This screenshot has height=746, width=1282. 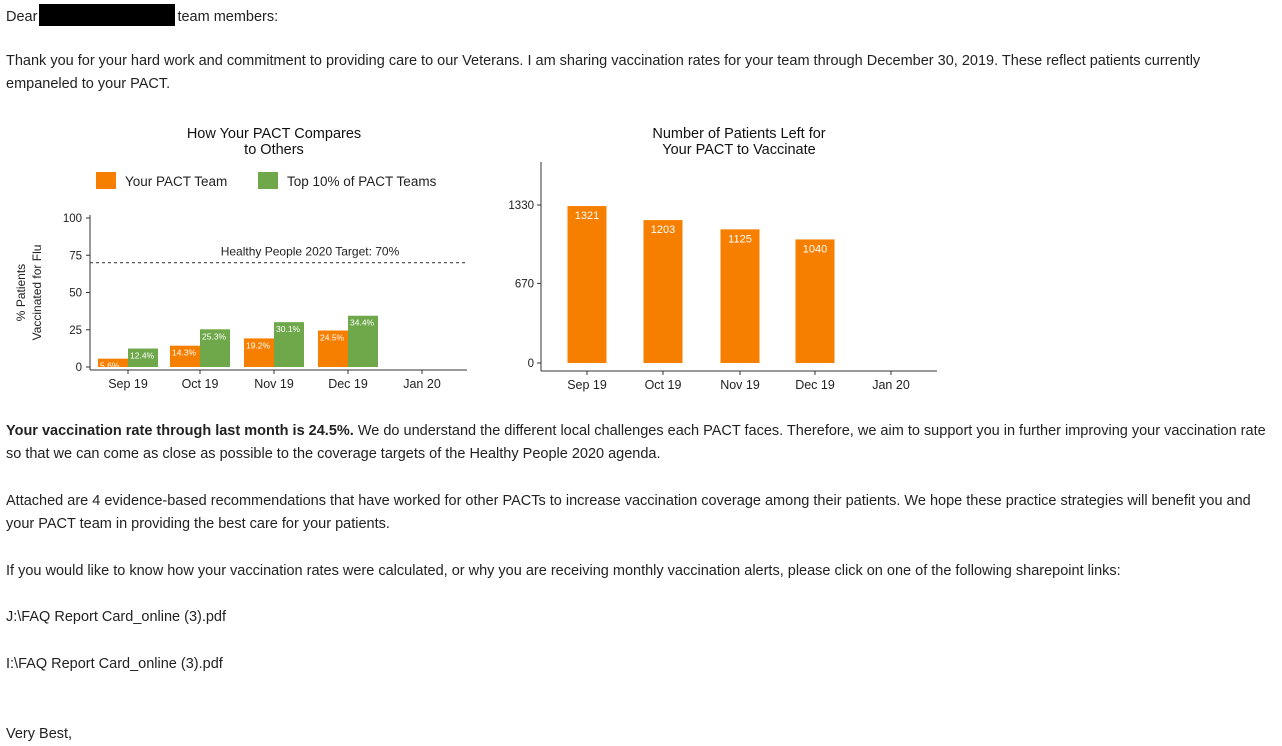 I want to click on chart2-x-tick-label: Nov 19, so click(x=740, y=385).